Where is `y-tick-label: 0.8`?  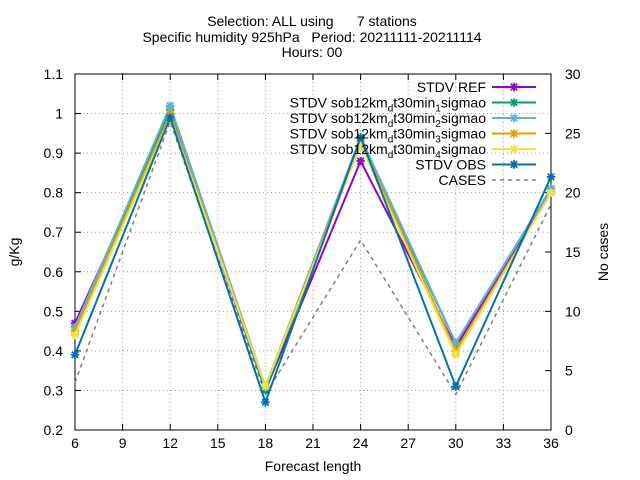
y-tick-label: 0.8 is located at coordinates (54, 193).